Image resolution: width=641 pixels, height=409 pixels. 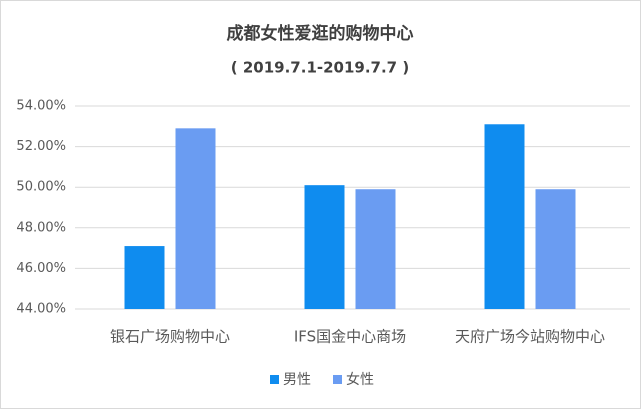 I want to click on x-tick-label: IFS国金中心商场, so click(x=350, y=337).